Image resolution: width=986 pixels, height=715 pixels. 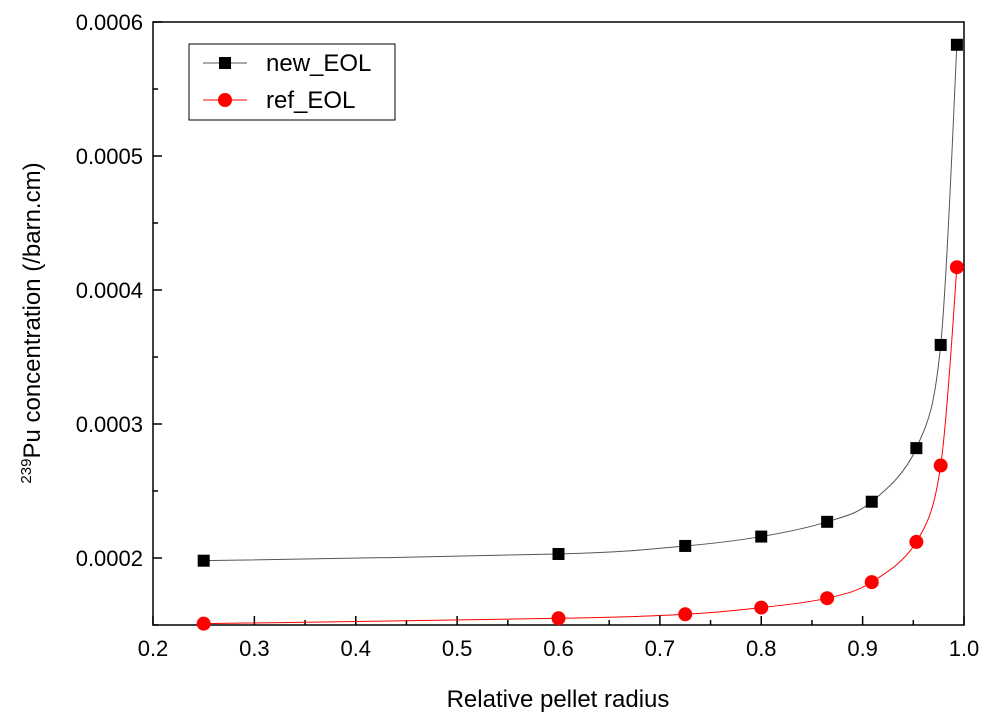 I want to click on x-axis-title: Relative pellet radius, so click(x=558, y=699).